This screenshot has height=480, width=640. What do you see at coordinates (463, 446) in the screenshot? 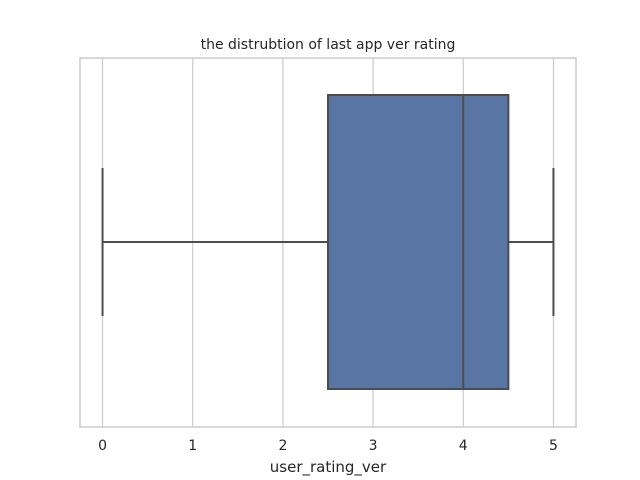
I see `x-tick-label: 4` at bounding box center [463, 446].